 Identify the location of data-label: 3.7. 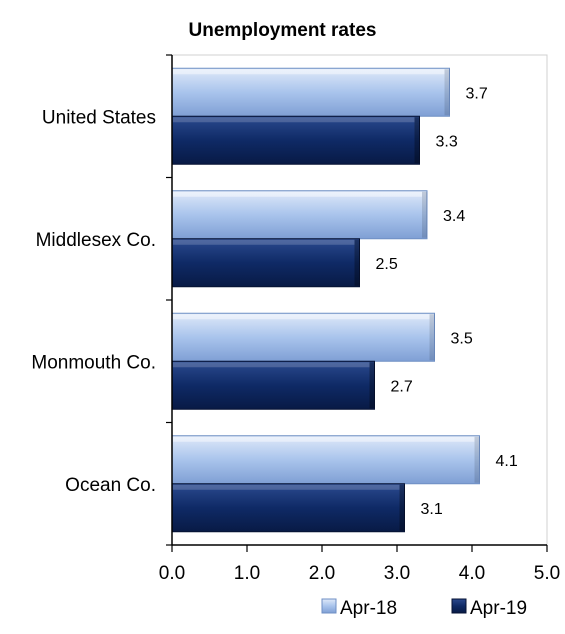
(477, 93).